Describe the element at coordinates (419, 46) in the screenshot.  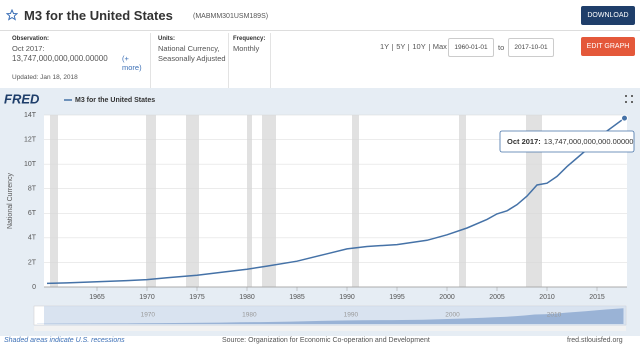
I see `range-button: 10Y` at that location.